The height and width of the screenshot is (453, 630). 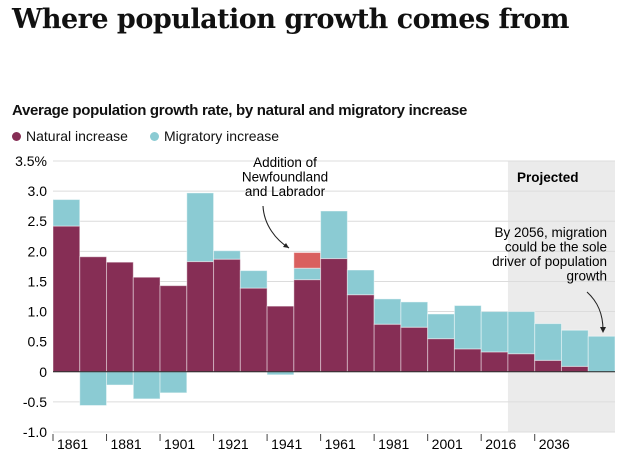 I want to click on annotation-migration-line: driver of population, so click(x=549, y=261).